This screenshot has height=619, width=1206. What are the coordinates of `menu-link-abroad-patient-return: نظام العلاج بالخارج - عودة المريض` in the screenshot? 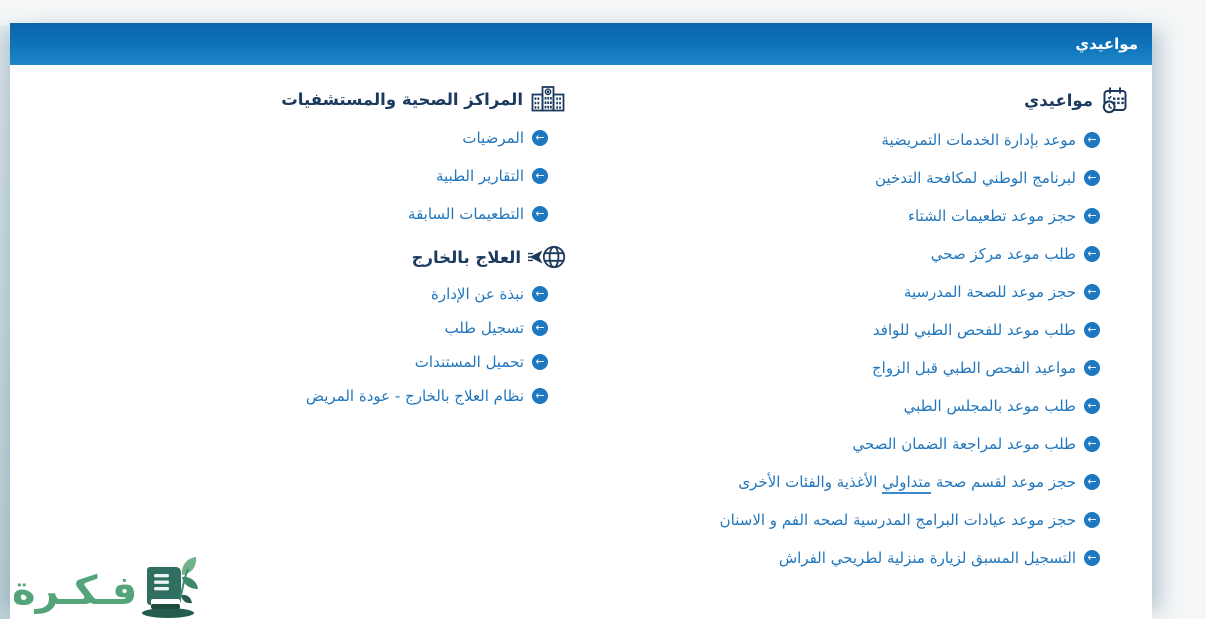 It's located at (283, 396).